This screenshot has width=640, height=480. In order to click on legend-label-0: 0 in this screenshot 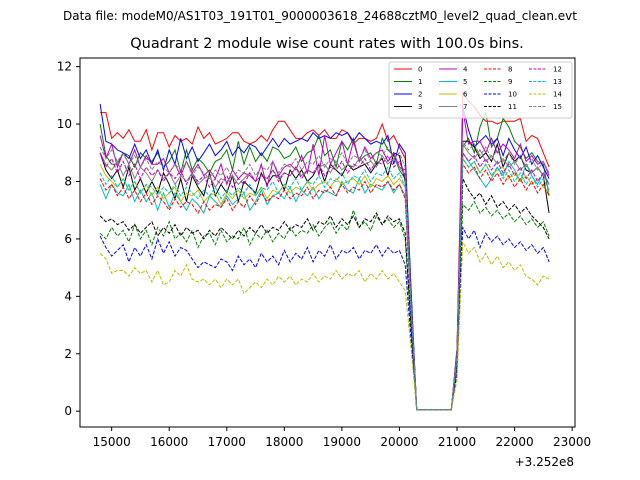, I will do `click(420, 70)`.